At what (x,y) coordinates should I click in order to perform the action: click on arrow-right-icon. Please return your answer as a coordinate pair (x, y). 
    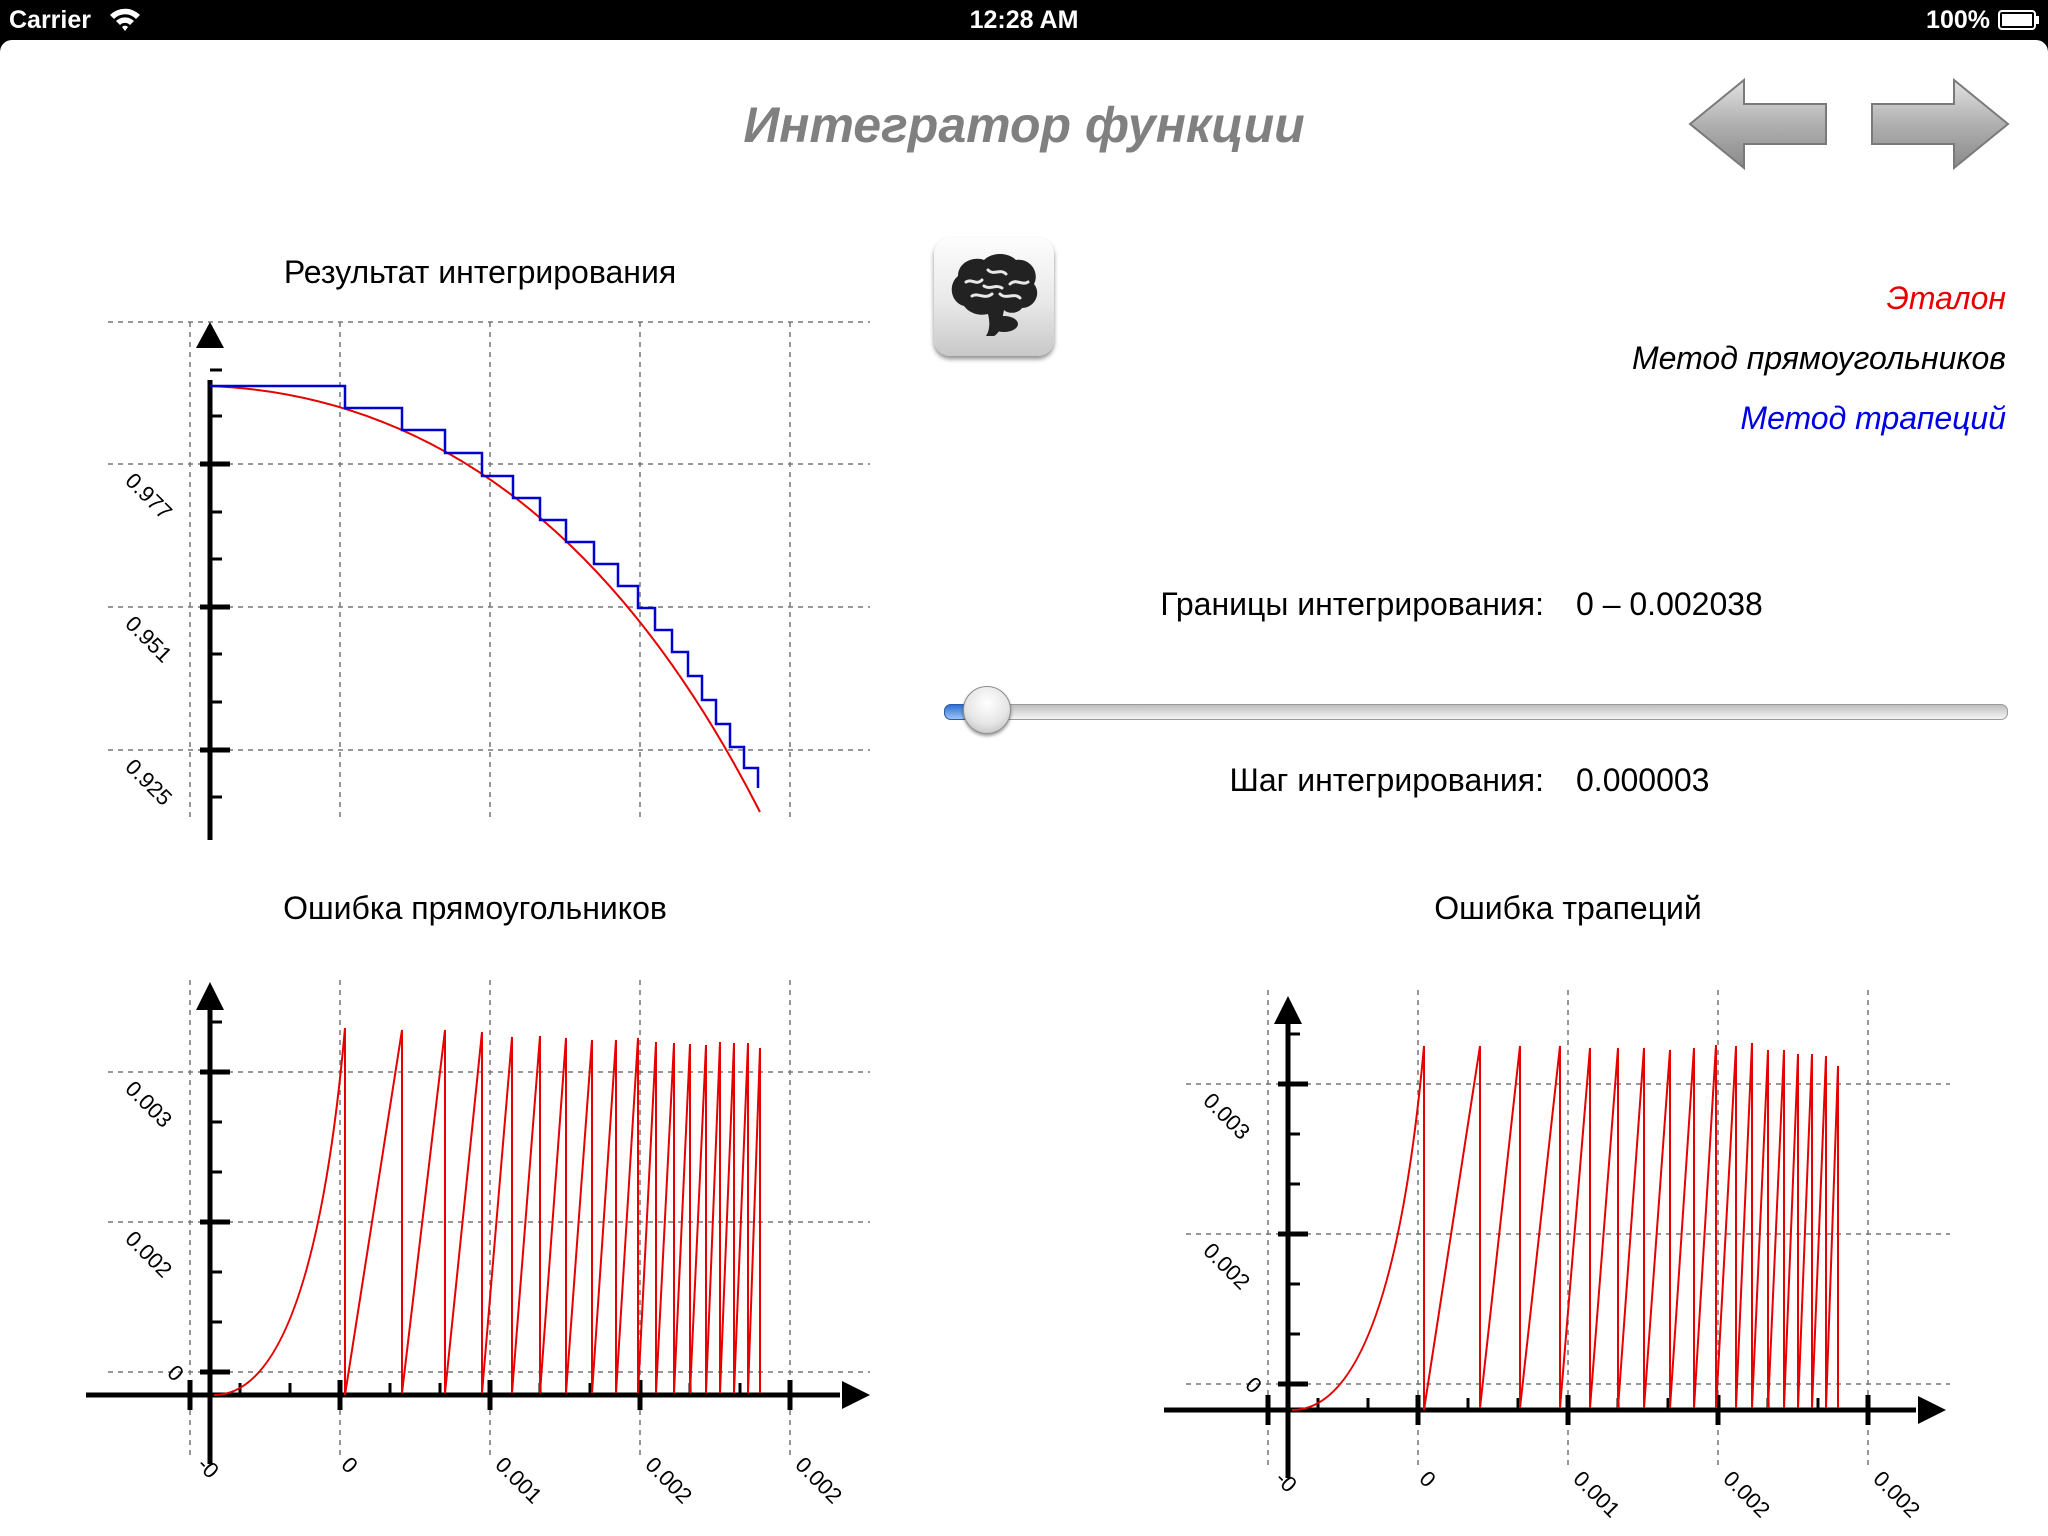
    Looking at the image, I should click on (1940, 124).